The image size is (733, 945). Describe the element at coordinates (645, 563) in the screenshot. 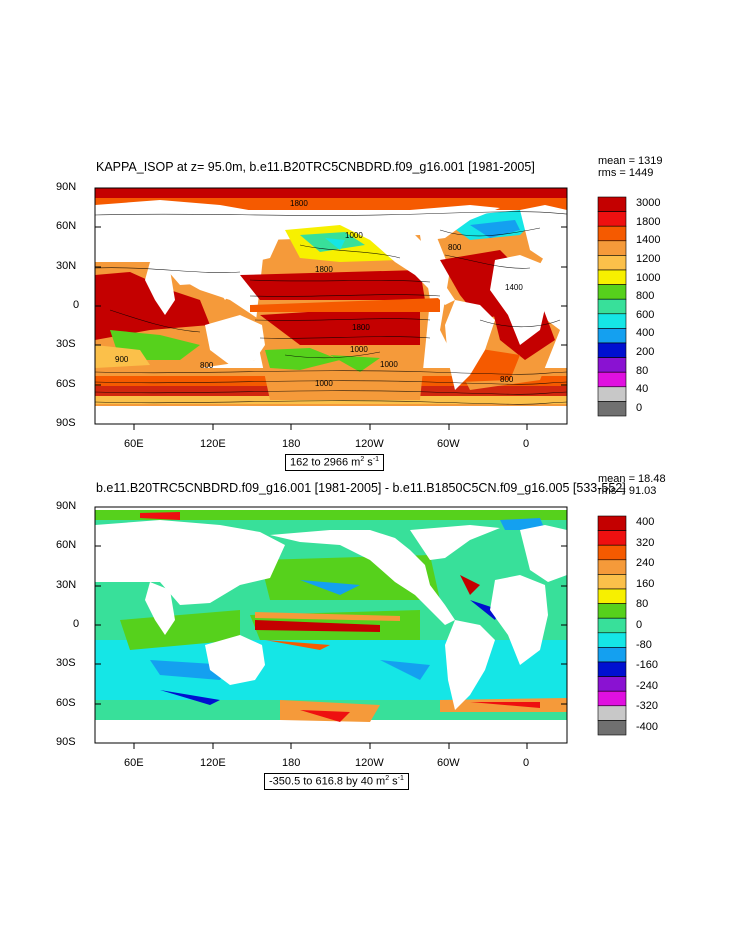

I see `colorbar-label: 240` at that location.